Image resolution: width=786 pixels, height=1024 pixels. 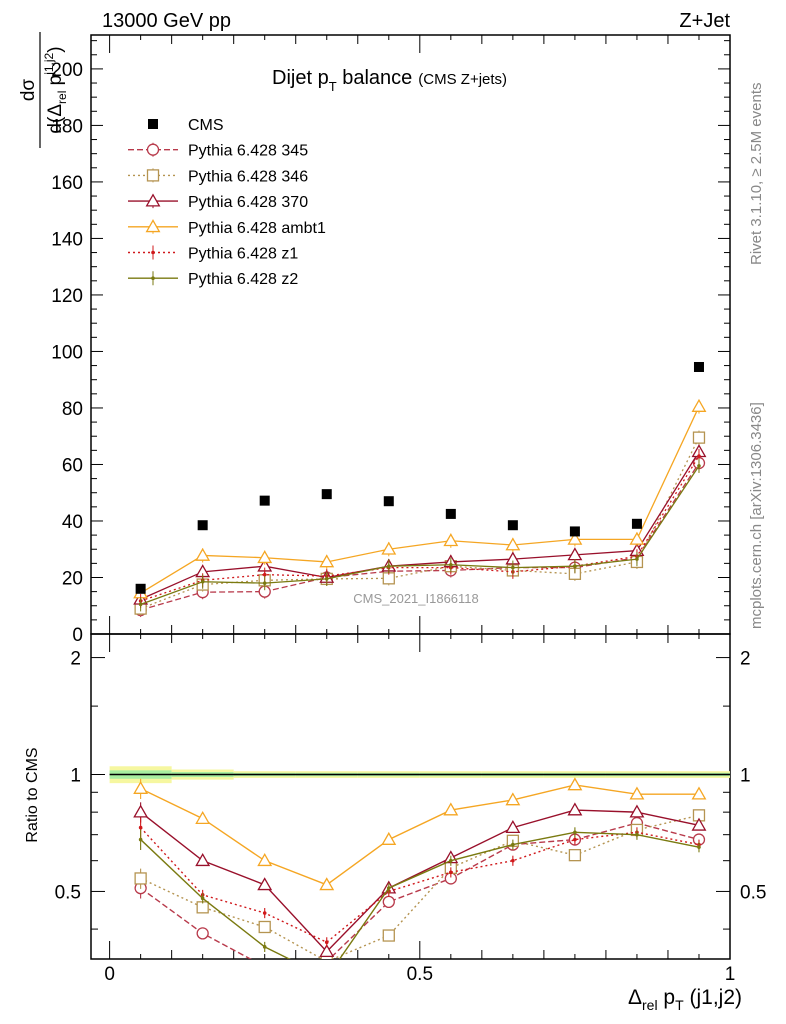 I want to click on ratio-series, so click(x=420, y=878).